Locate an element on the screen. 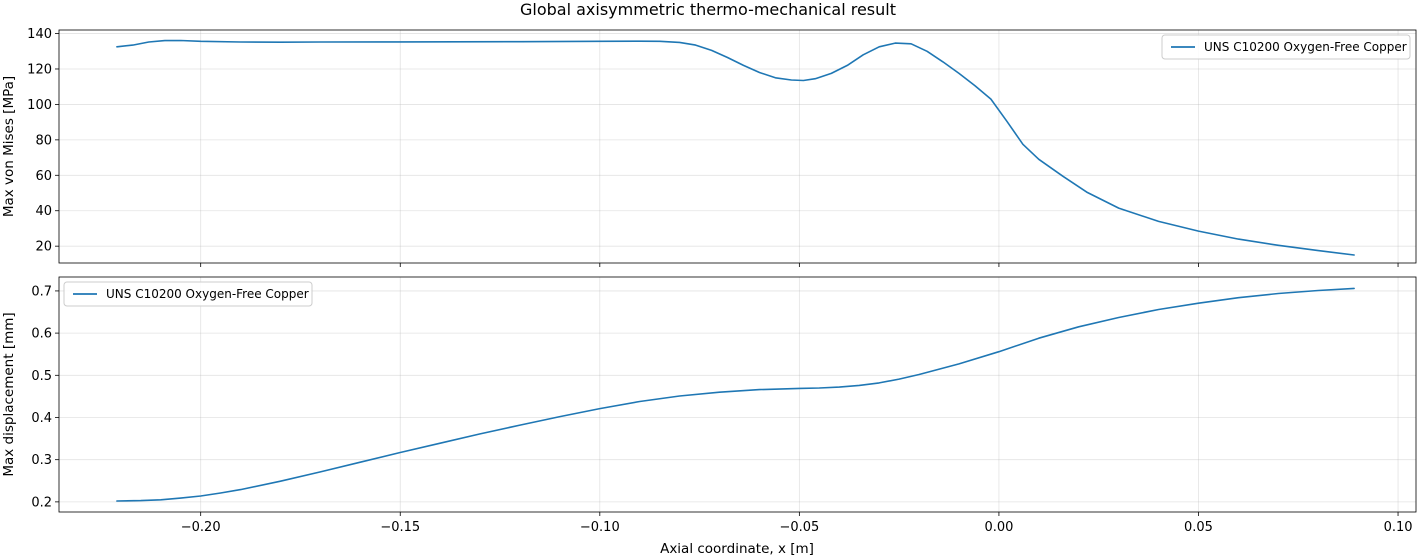  stress-y-tick-label: 20 is located at coordinates (43, 247).